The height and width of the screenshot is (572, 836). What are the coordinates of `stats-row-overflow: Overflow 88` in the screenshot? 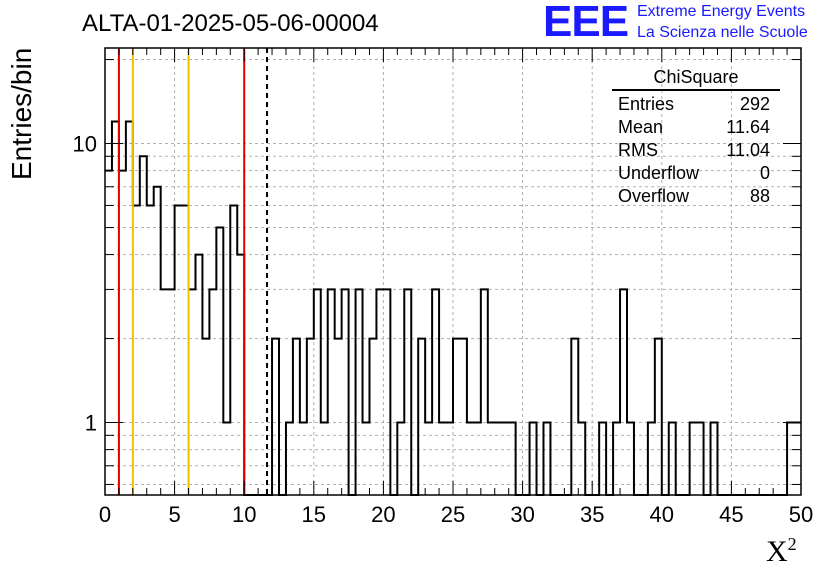 It's located at (696, 196).